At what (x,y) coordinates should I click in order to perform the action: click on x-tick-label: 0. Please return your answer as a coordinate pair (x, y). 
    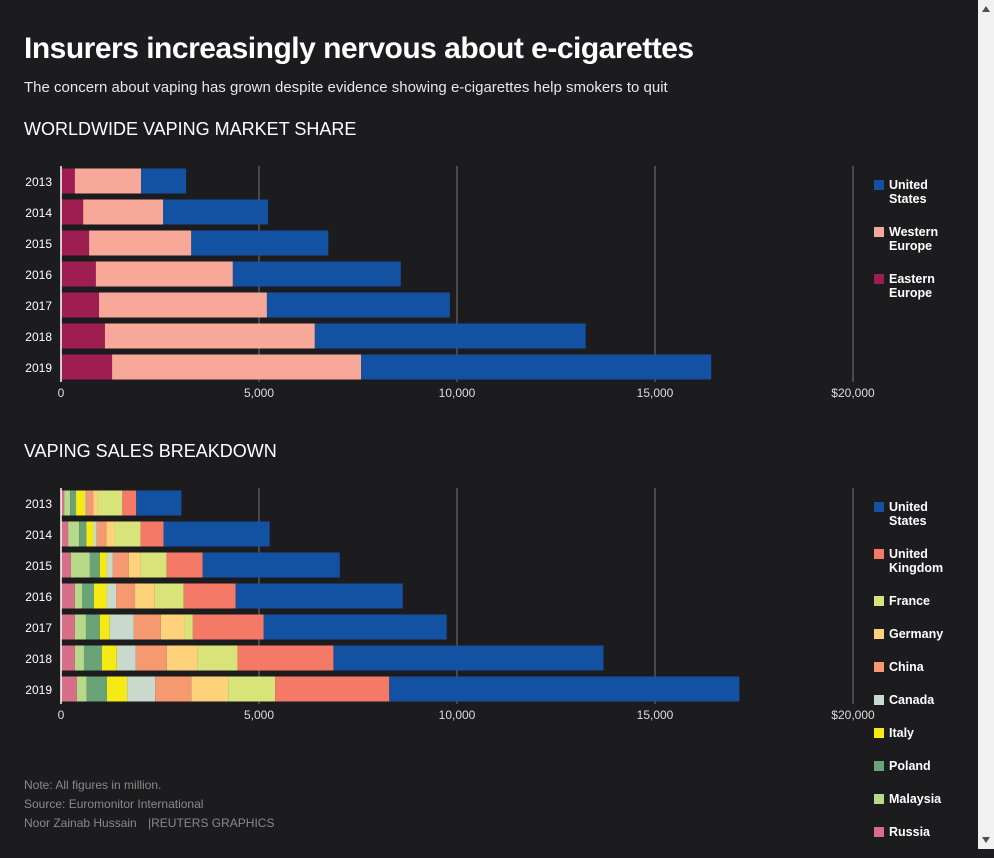
    Looking at the image, I should click on (61, 715).